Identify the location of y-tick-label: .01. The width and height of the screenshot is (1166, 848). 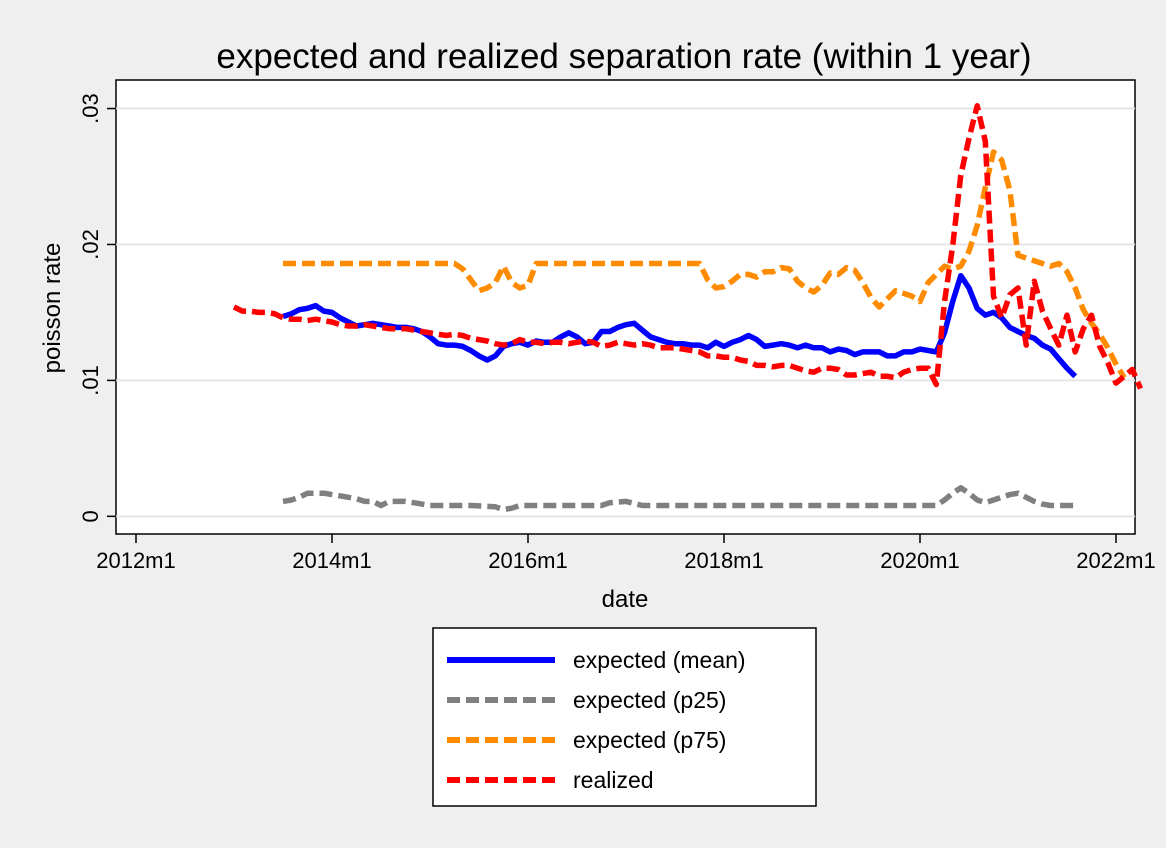
(90, 380).